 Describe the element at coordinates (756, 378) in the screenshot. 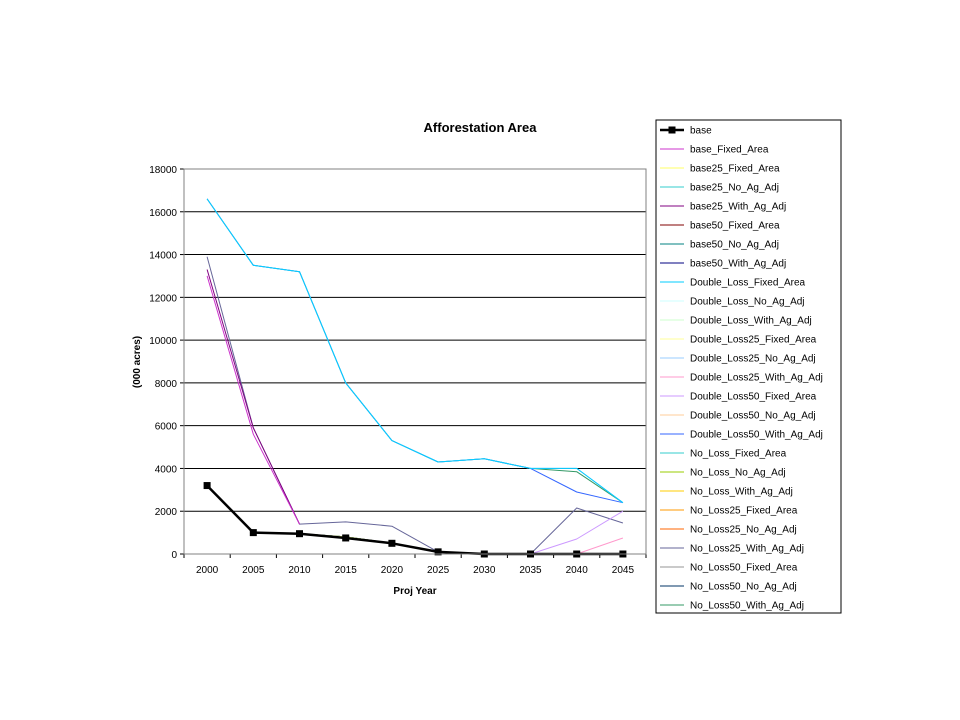

I see `legend-label: Double_Loss25_With_Ag_Adj` at that location.